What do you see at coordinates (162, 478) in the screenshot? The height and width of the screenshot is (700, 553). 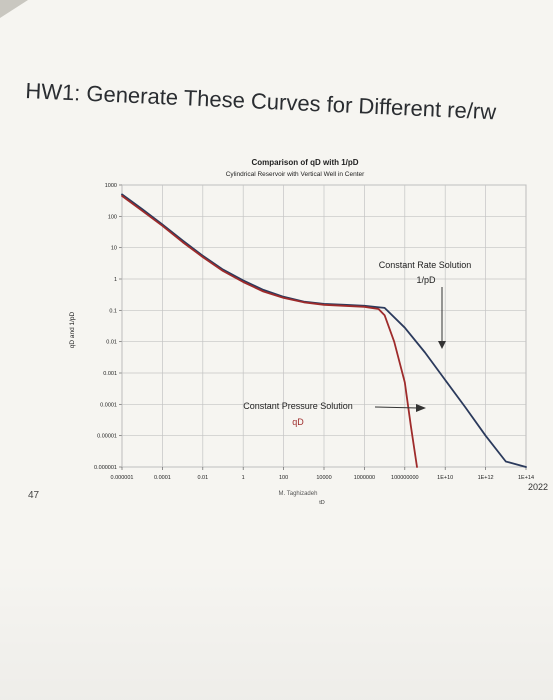 I see `x-tick-label: 0.0001` at bounding box center [162, 478].